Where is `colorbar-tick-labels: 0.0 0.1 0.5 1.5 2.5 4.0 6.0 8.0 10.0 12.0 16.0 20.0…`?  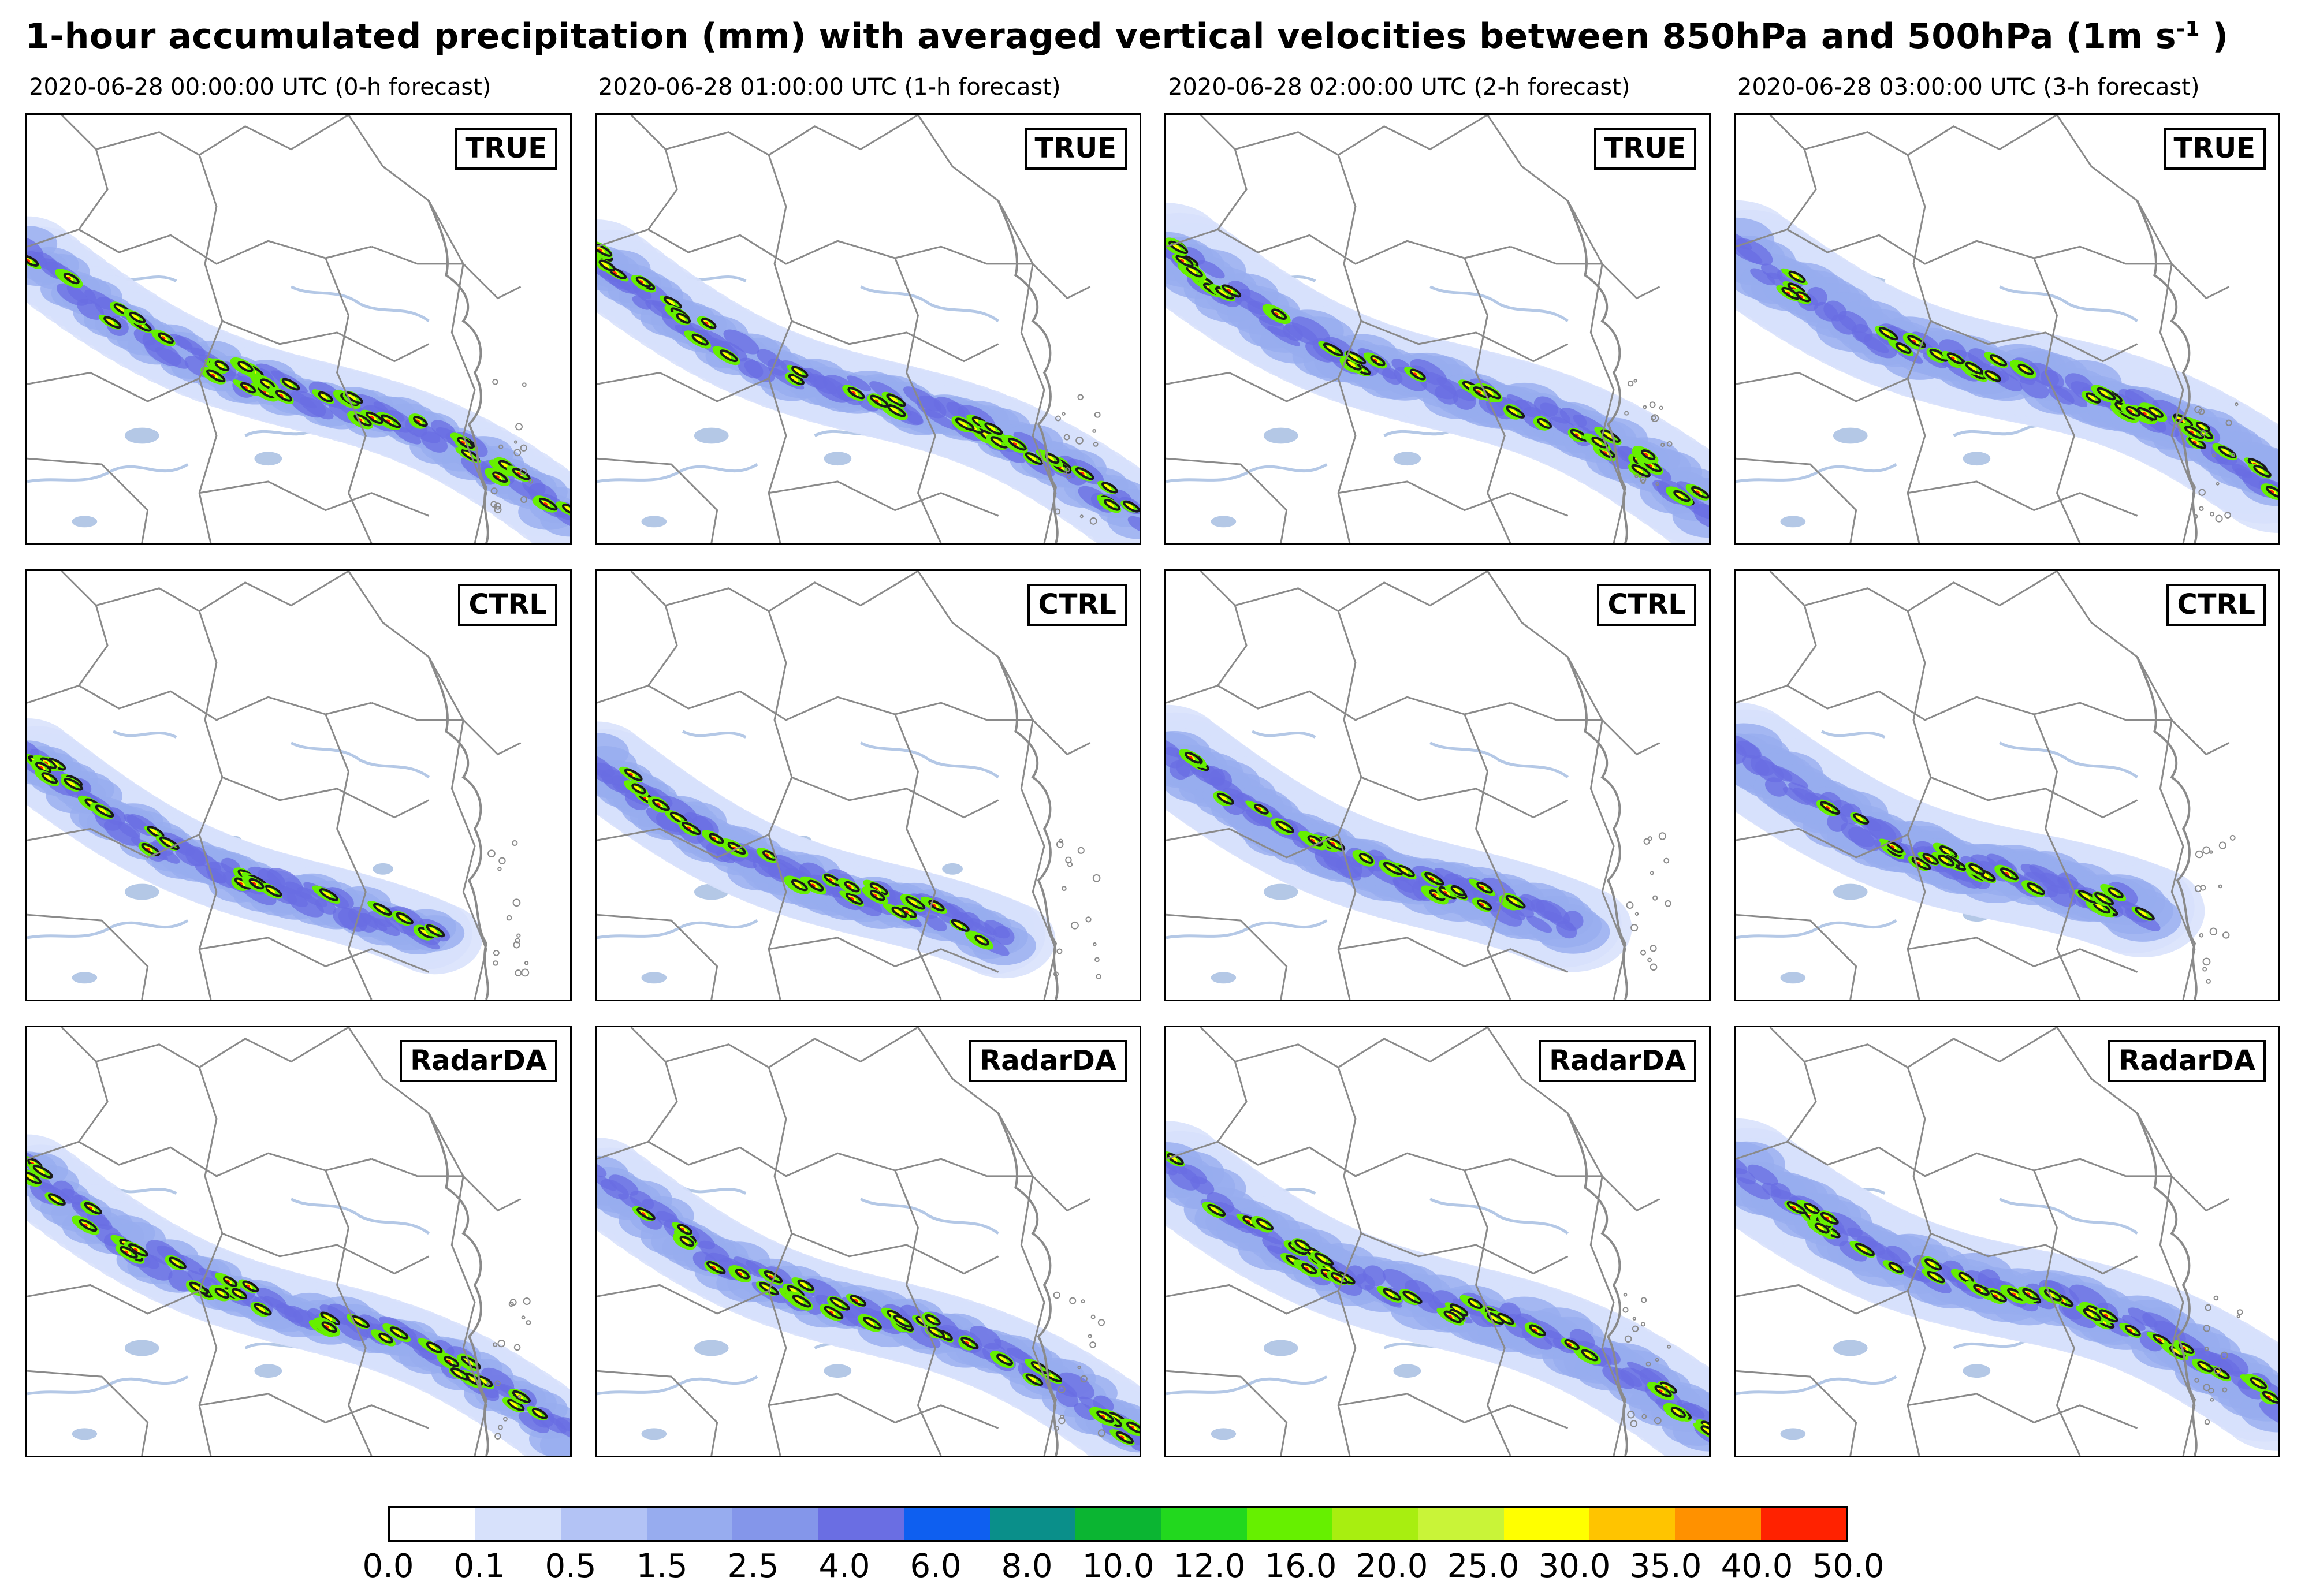
colorbar-tick-labels: 0.0 0.1 0.5 1.5 2.5 4.0 6.0 8.0 10.0 12.0 16.0 20.0… is located at coordinates (1150, 1567).